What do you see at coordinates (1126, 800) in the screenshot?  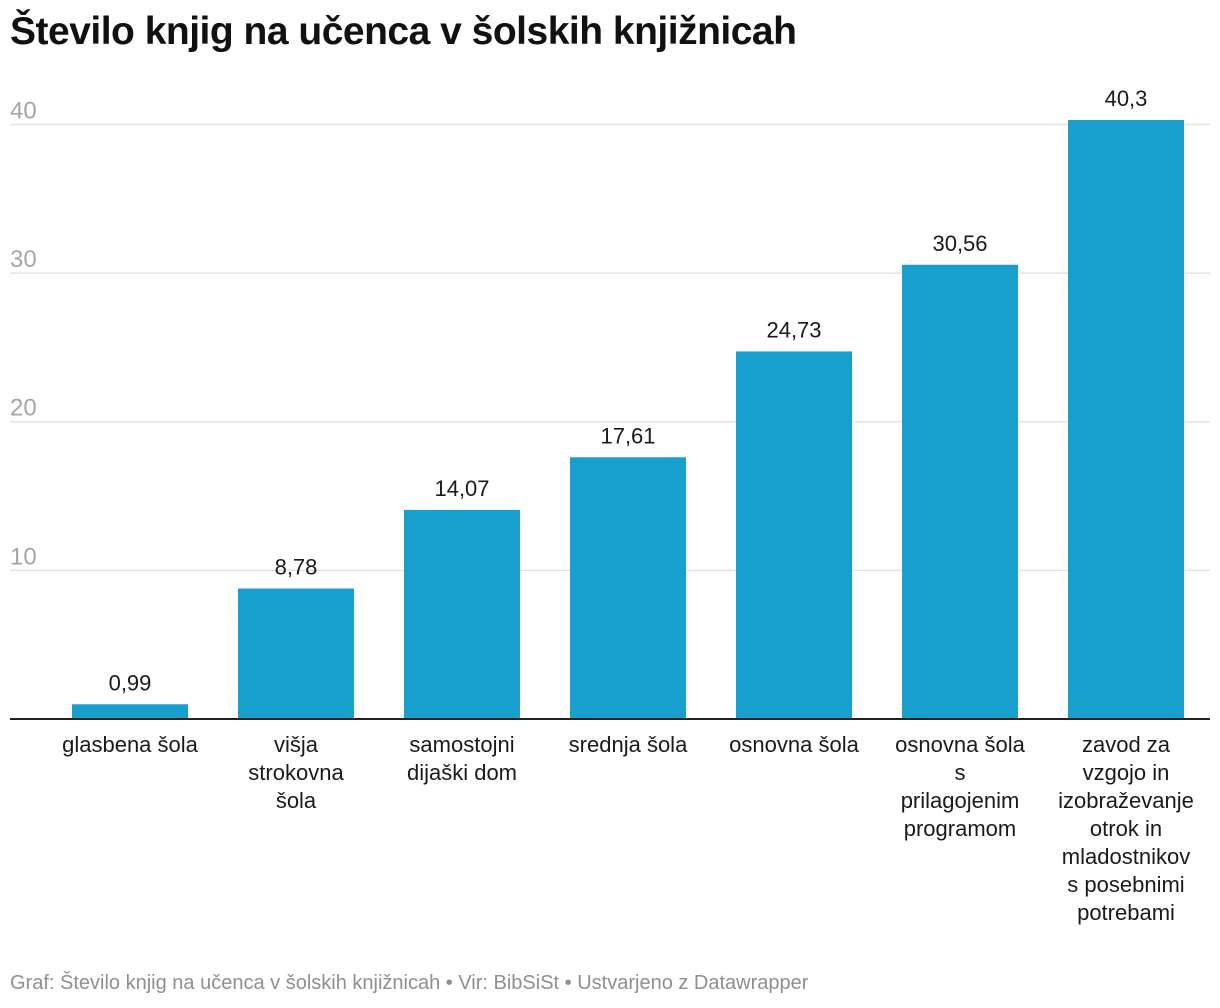 I see `x-tick-label: izobraževanje` at bounding box center [1126, 800].